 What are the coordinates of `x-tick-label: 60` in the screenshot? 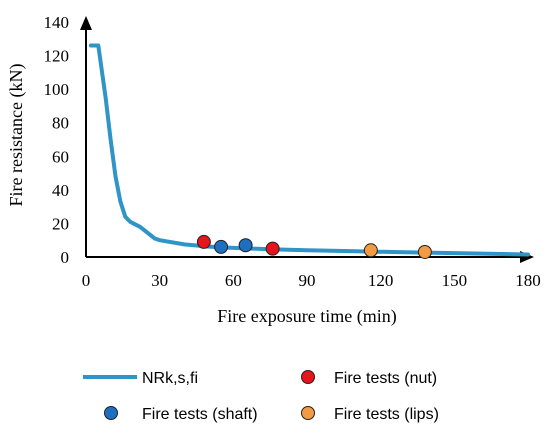 It's located at (233, 280).